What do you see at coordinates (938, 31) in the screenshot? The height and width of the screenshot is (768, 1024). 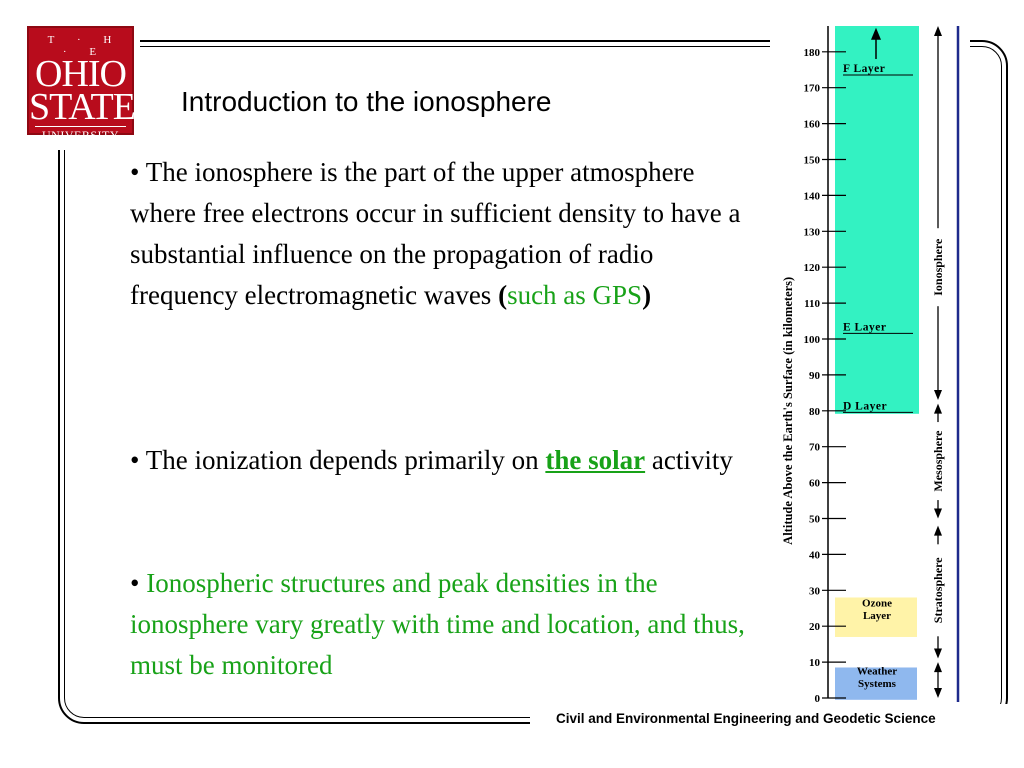 I see `ionosphere-arrow-head-up` at bounding box center [938, 31].